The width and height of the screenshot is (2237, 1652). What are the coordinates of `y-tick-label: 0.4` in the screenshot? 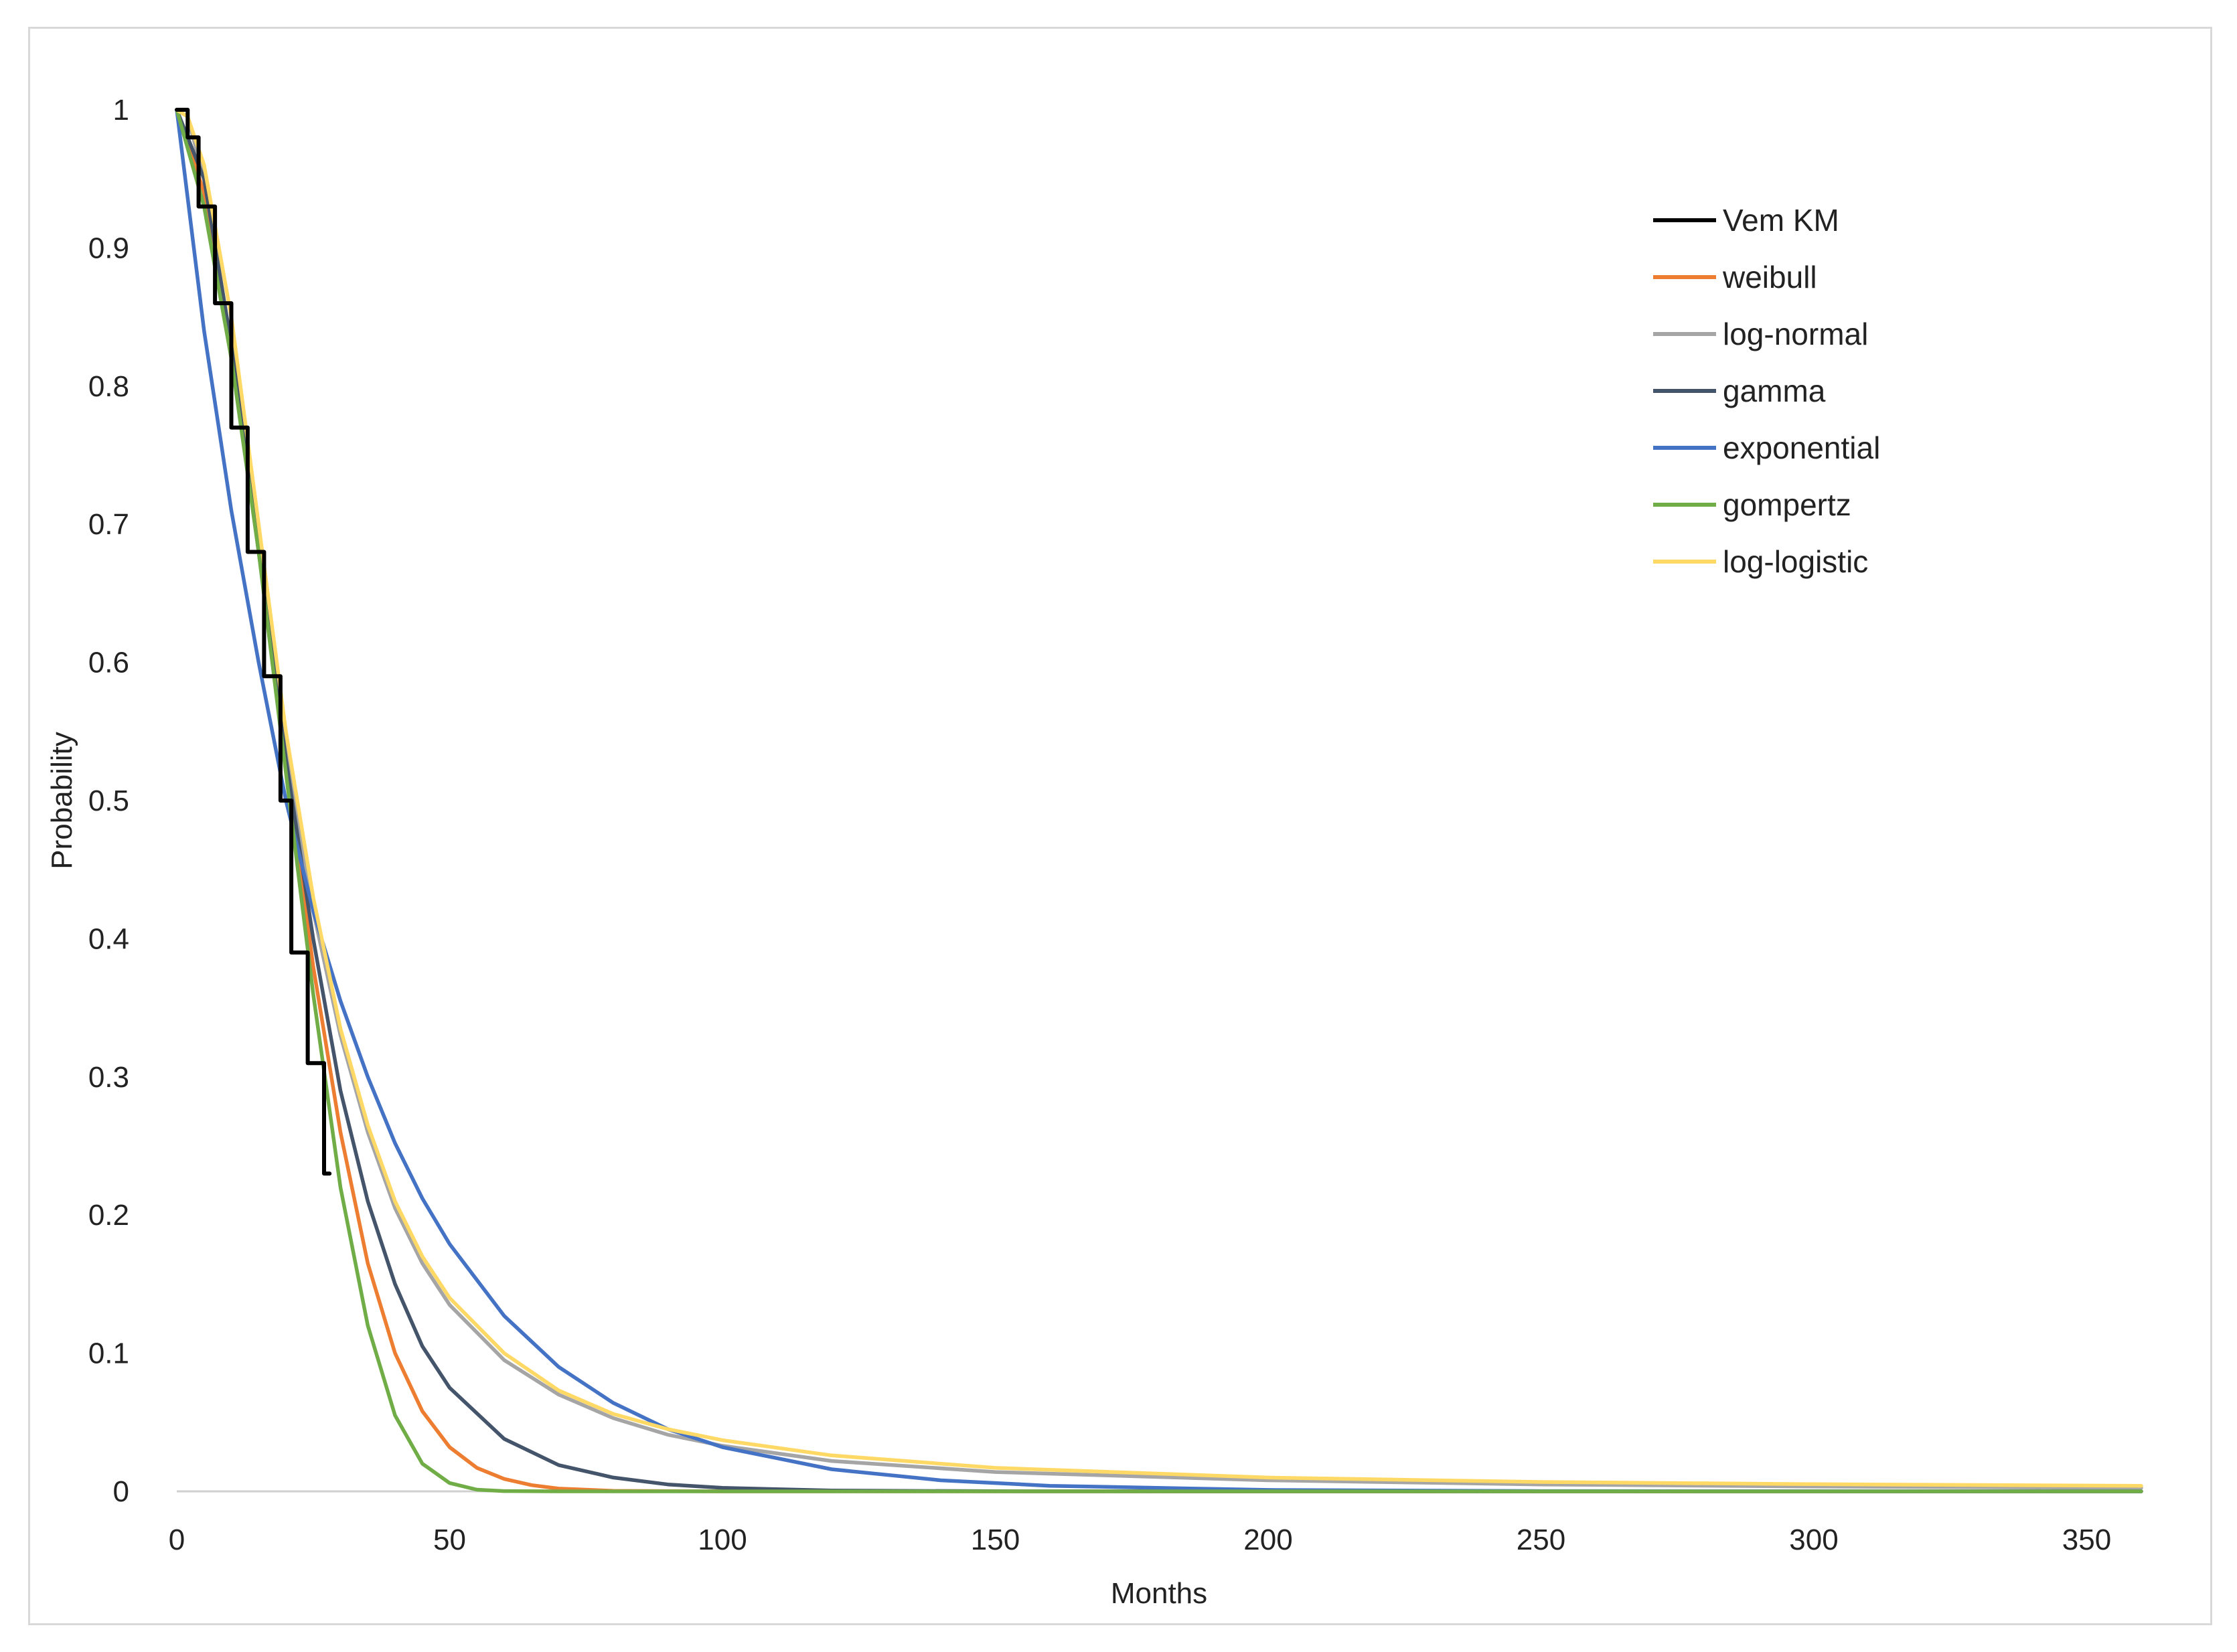 It's located at (108, 938).